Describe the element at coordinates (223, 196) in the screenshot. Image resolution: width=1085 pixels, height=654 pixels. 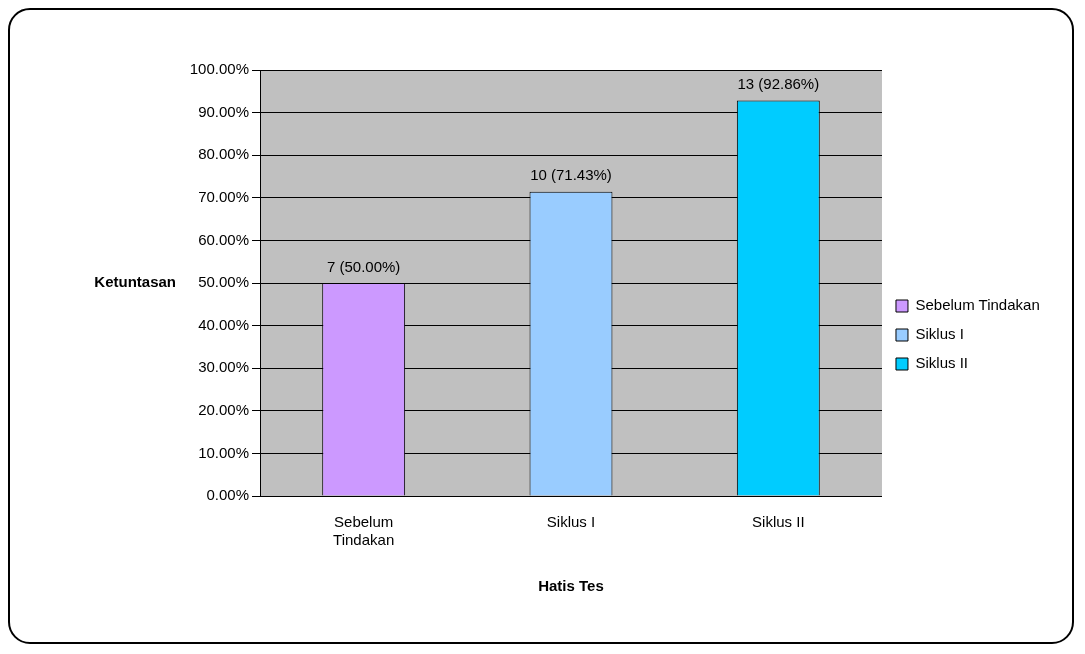
I see `y-tick-label: 70.00%` at that location.